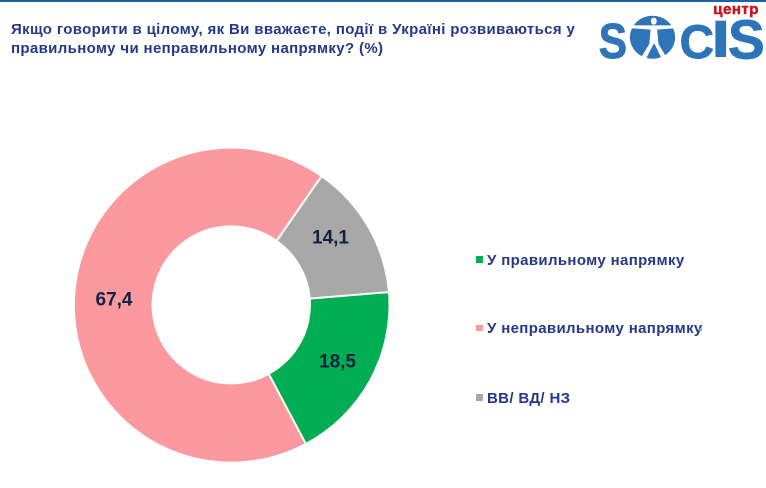 The height and width of the screenshot is (488, 766). What do you see at coordinates (697, 39) in the screenshot?
I see `svg-text: C` at bounding box center [697, 39].